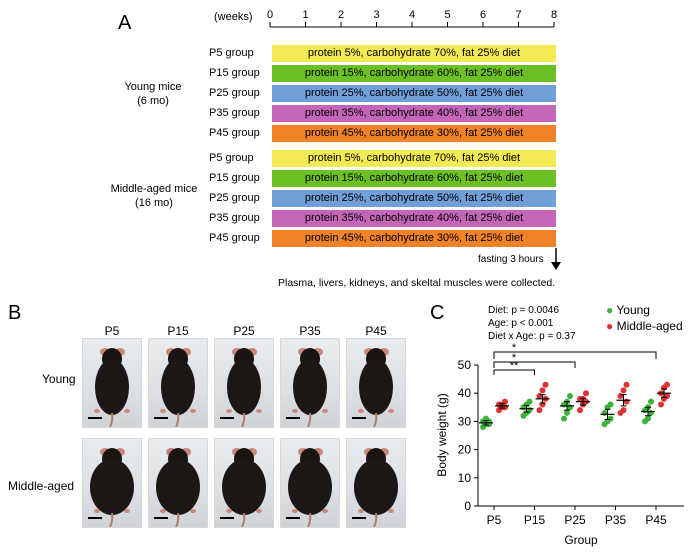 Image resolution: width=700 pixels, height=552 pixels. Describe the element at coordinates (518, 15) in the screenshot. I see `timeline-tick-label: 7` at that location.